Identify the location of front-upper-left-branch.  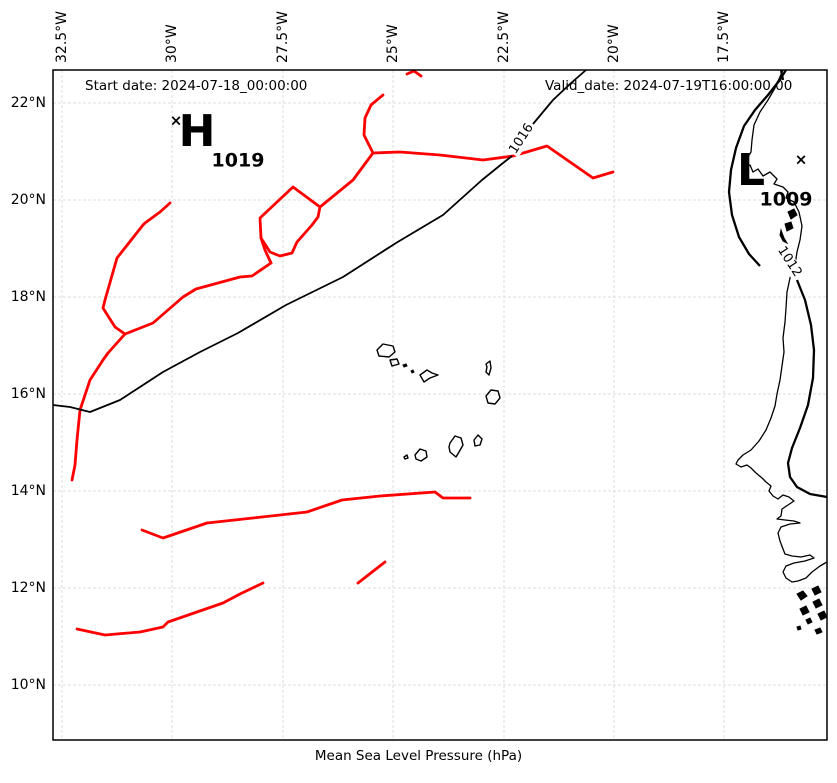
(136, 268).